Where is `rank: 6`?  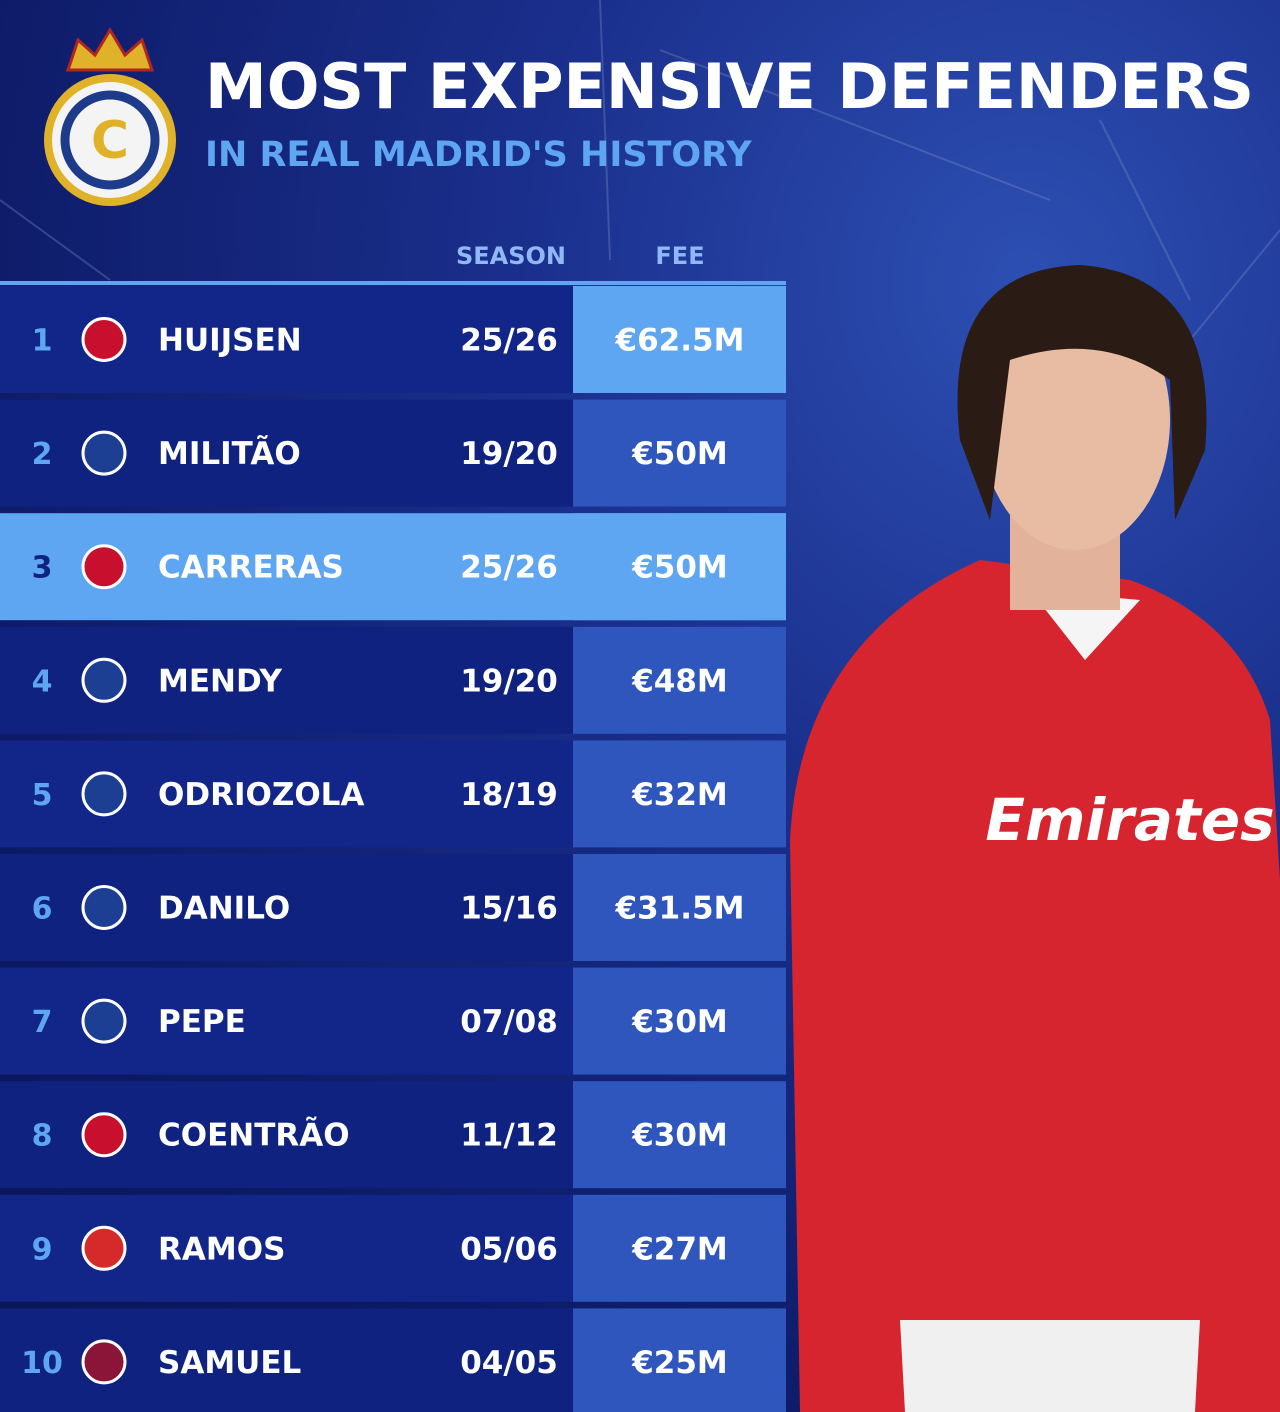 rank: 6 is located at coordinates (42, 909).